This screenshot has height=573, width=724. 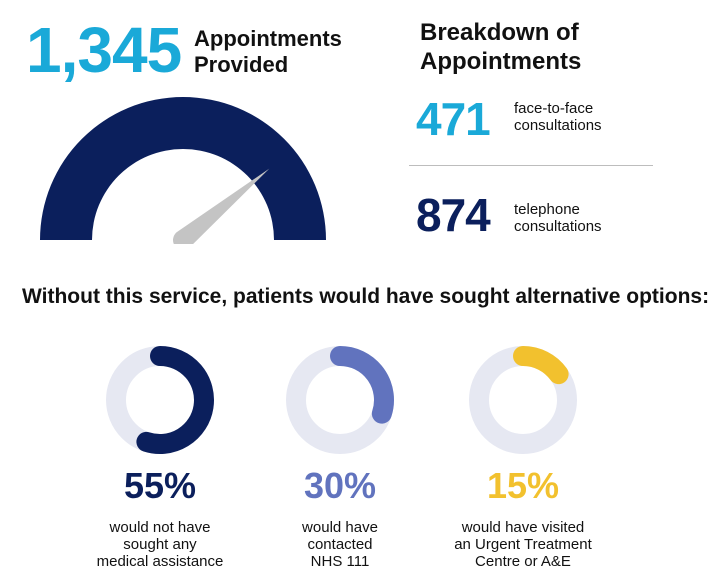 What do you see at coordinates (453, 215) in the screenshot?
I see `telephone-count: 874` at bounding box center [453, 215].